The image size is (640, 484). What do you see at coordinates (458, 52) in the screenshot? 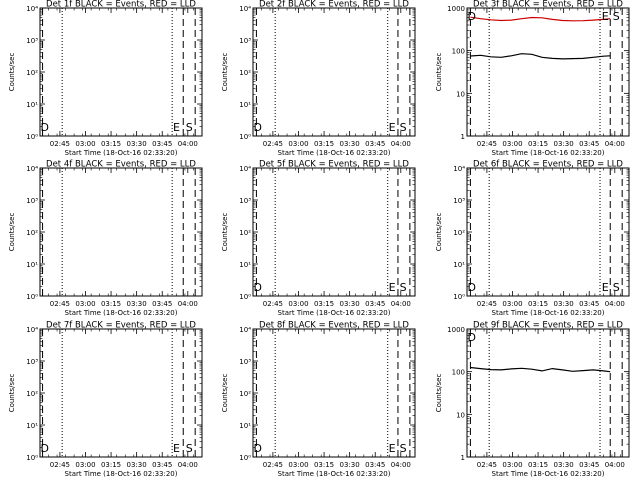
I see `y-tick-label: 100` at bounding box center [458, 52].